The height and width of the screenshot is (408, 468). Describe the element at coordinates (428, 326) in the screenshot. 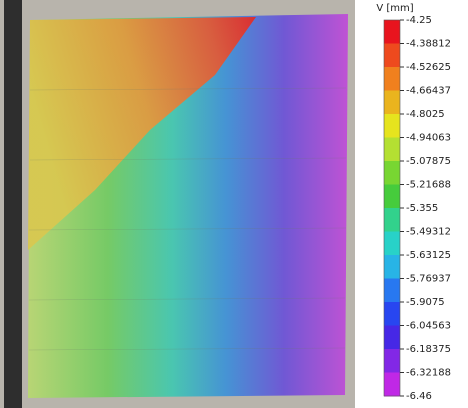

I see `colorbar-tick-label: -6.04563` at that location.